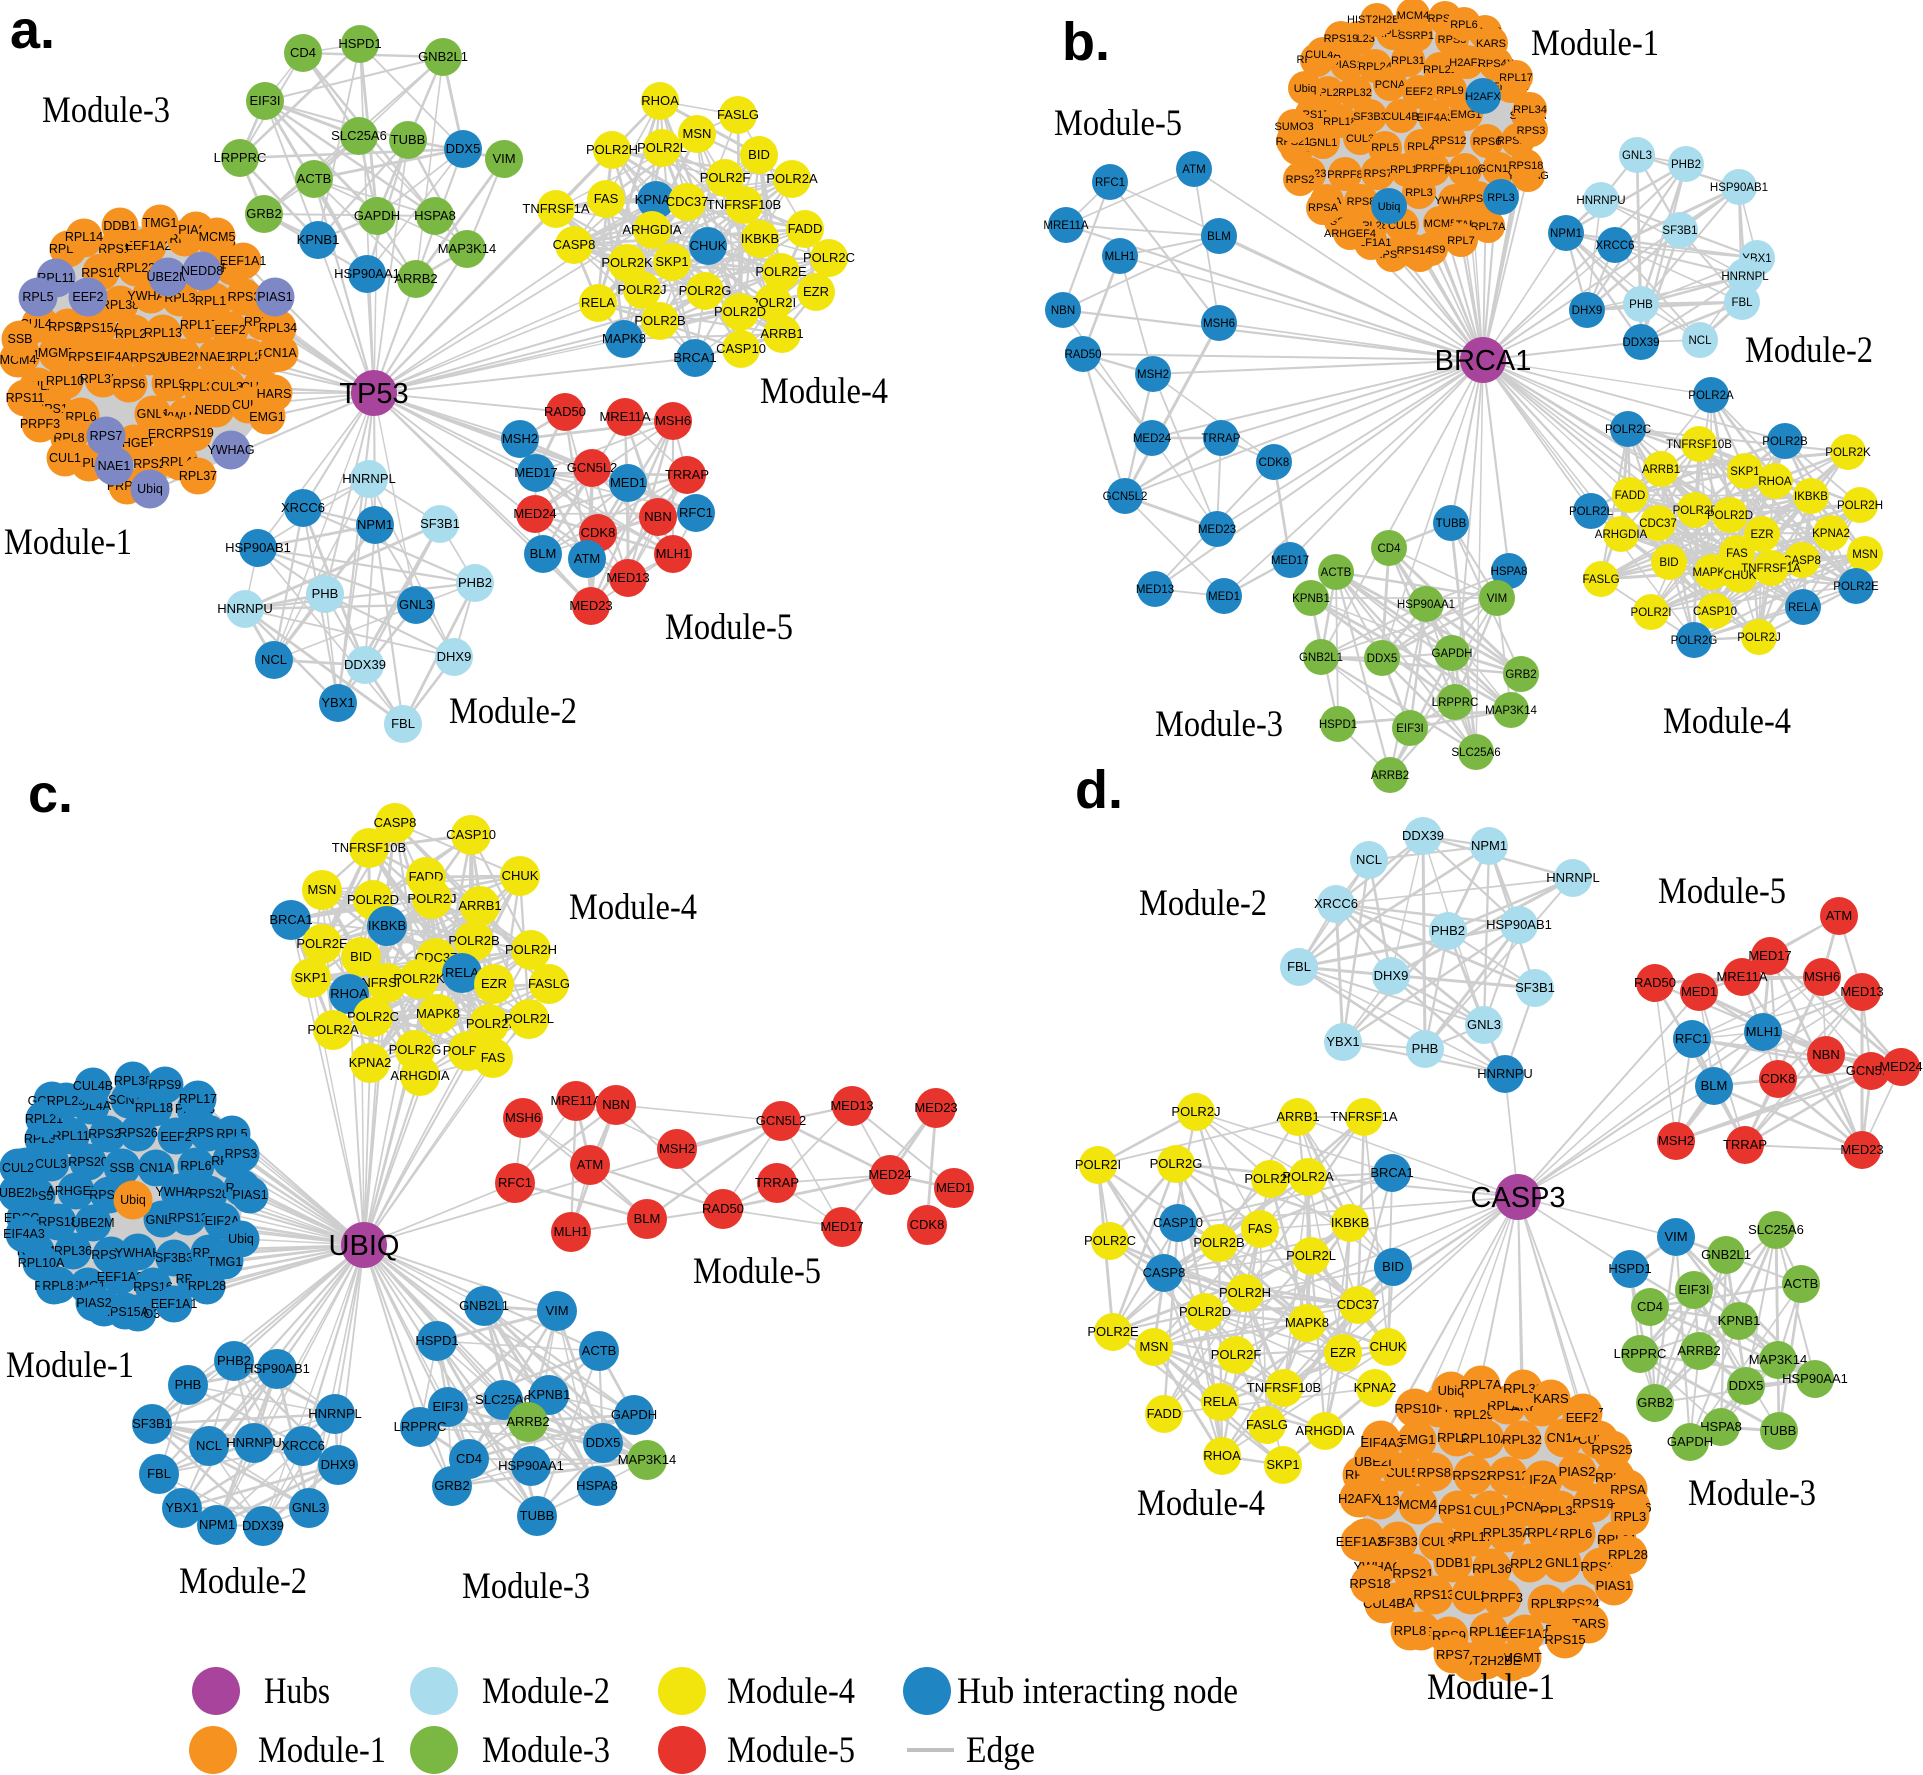 Image resolution: width=1923 pixels, height=1775 pixels. What do you see at coordinates (194, 433) in the screenshot?
I see `svg-text: RPS19` at bounding box center [194, 433].